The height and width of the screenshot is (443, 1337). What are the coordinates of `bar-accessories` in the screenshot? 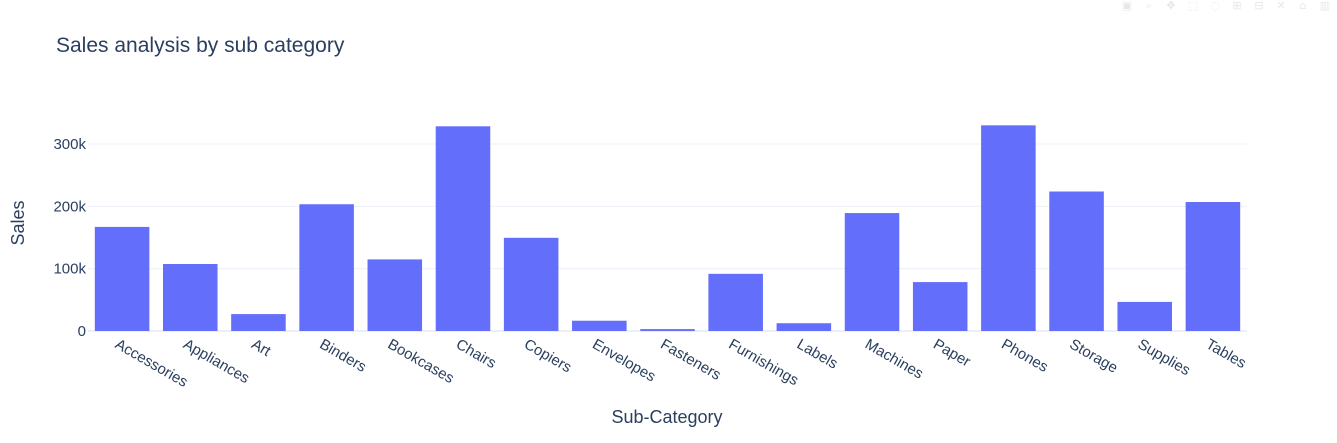 It's located at (122, 278).